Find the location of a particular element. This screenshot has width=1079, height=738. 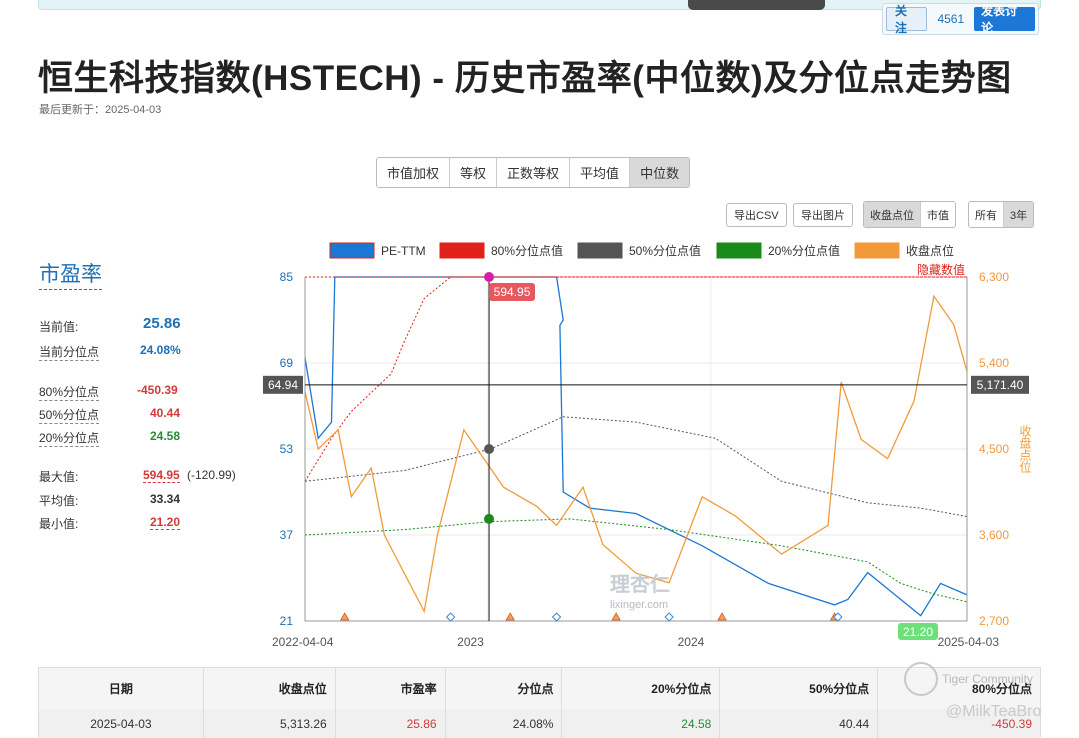

tooltip-pe-label: 594.95 is located at coordinates (512, 292).